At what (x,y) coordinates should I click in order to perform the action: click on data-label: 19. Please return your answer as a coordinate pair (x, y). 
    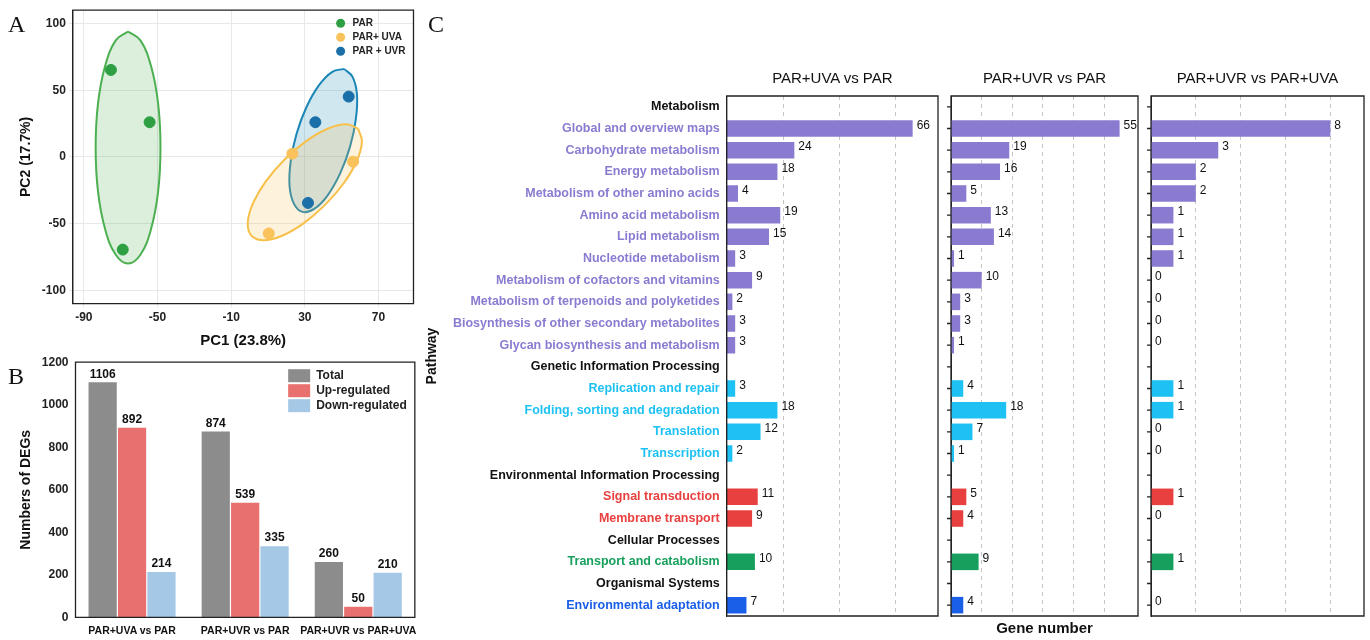
    Looking at the image, I should click on (791, 211).